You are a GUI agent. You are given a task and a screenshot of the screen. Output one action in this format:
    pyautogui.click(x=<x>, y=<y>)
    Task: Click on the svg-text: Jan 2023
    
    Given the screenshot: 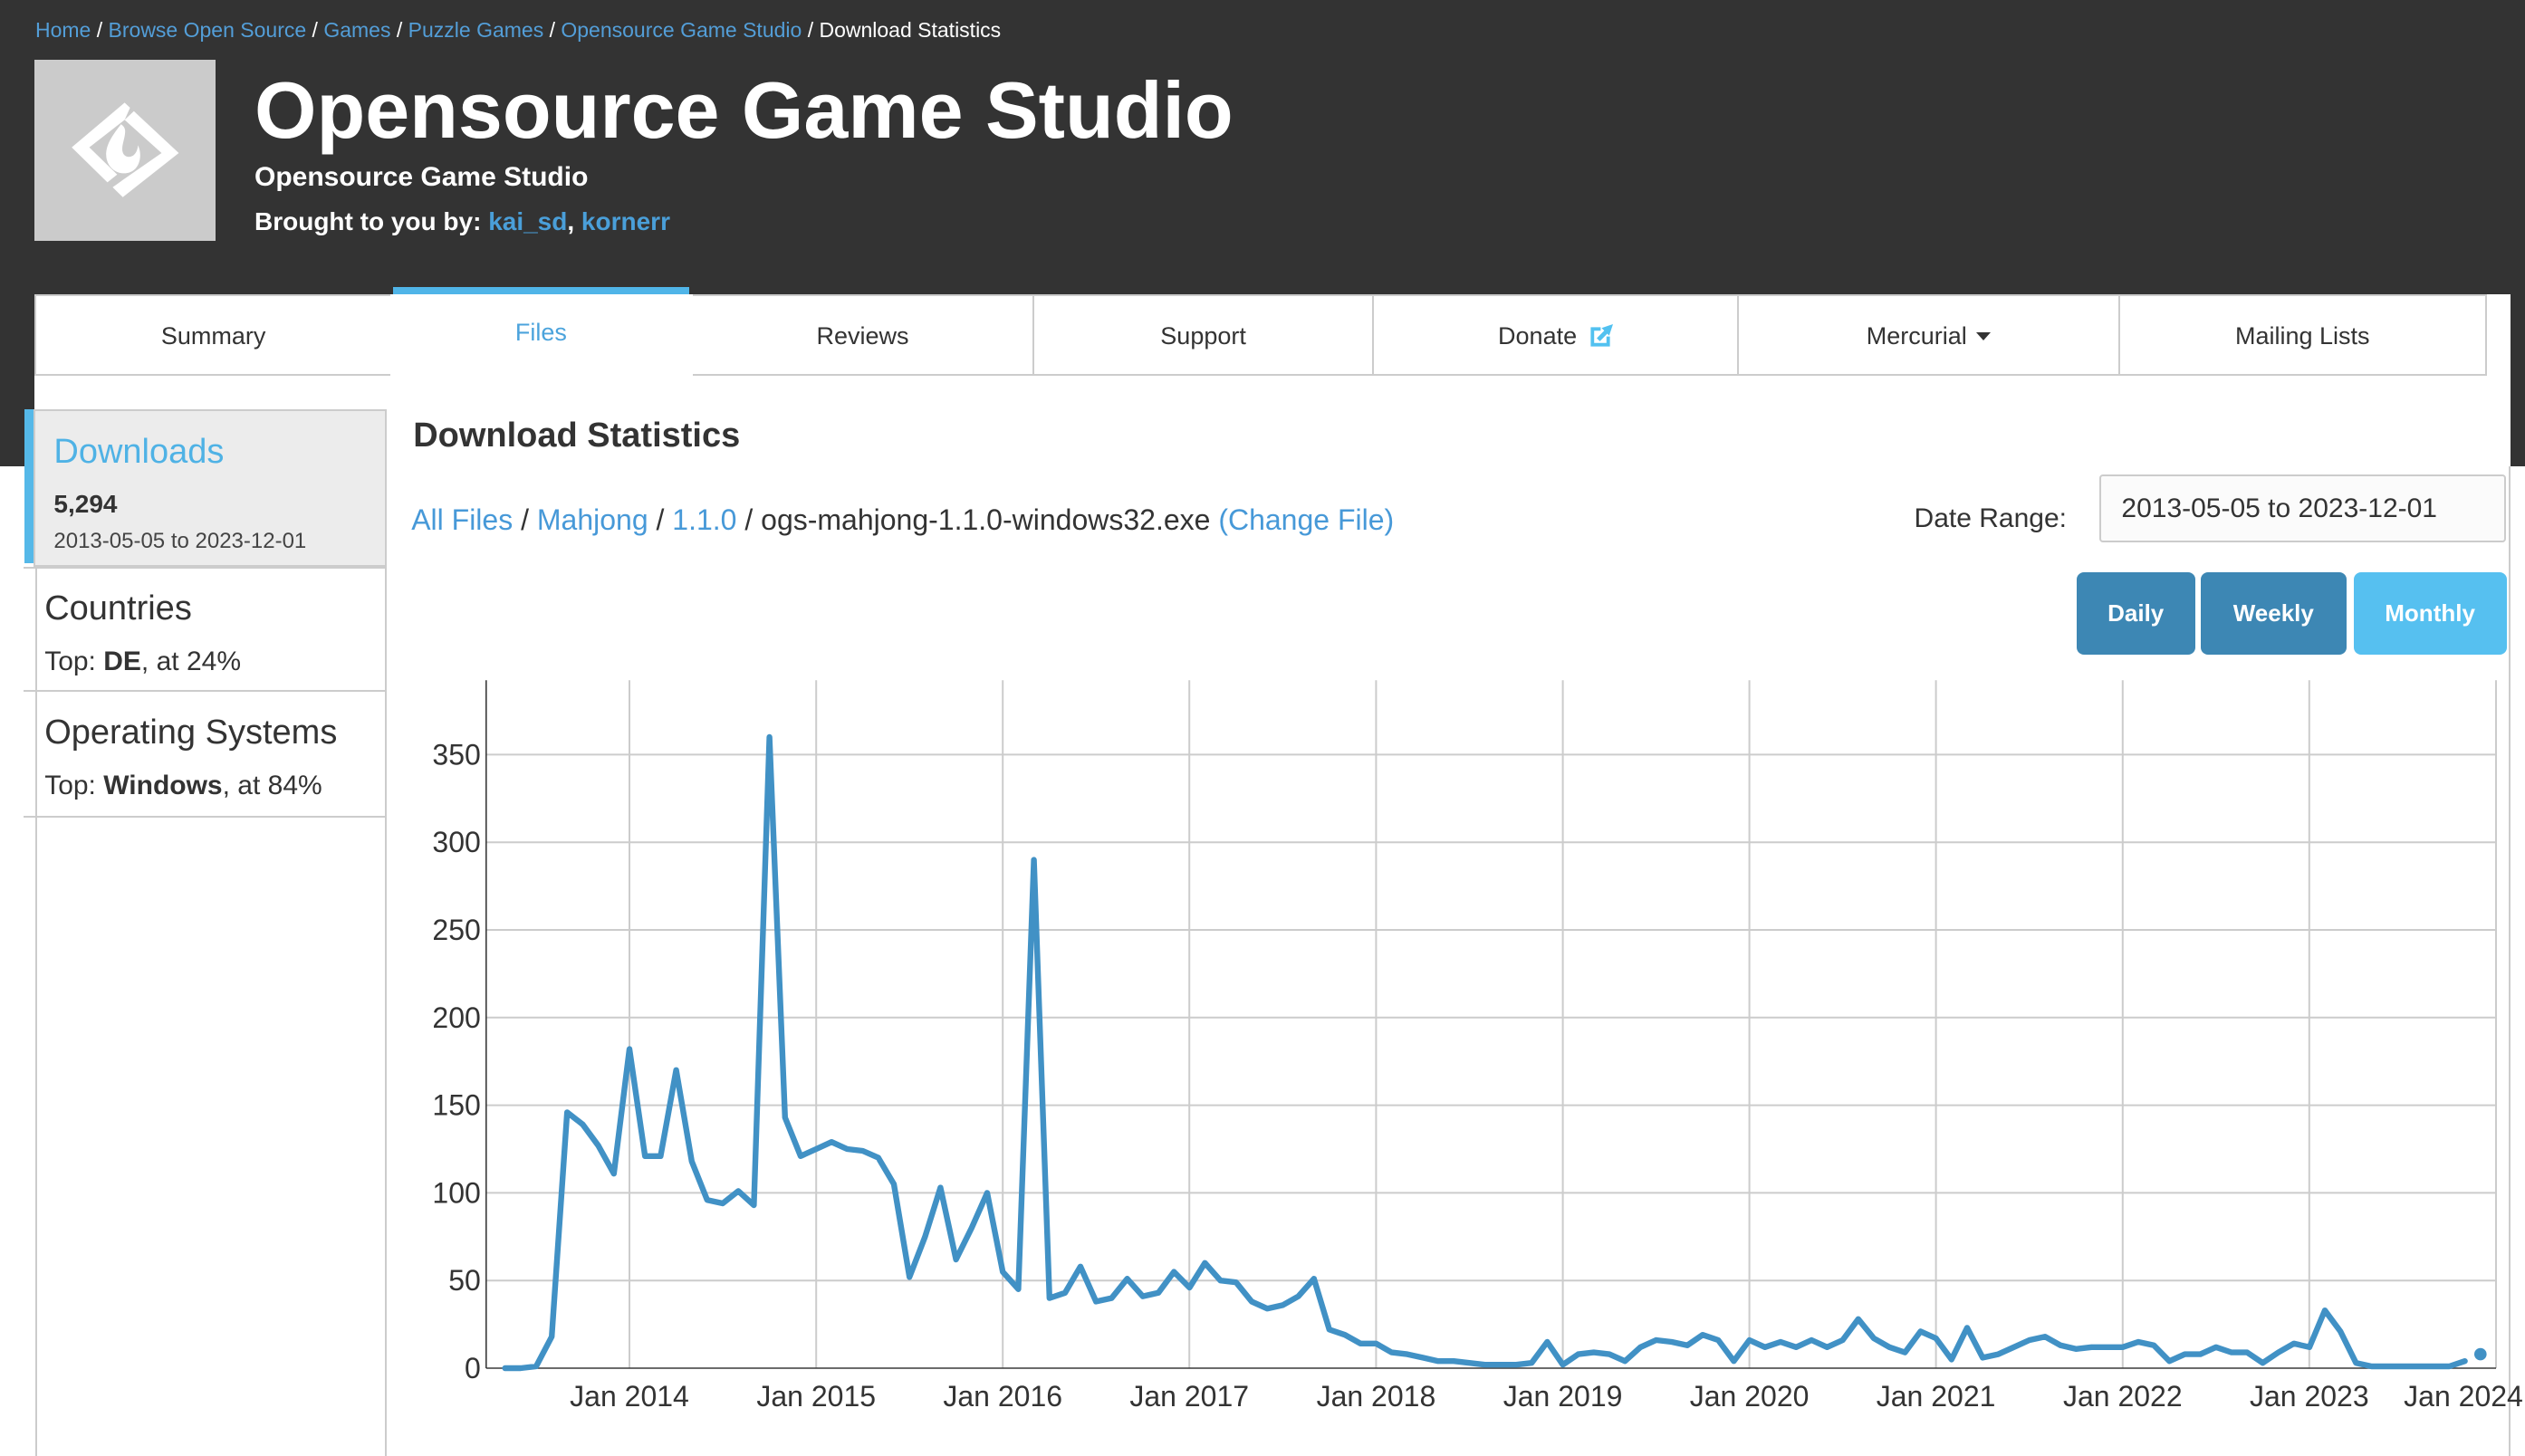 What is the action you would take?
    pyautogui.click(x=2310, y=1396)
    